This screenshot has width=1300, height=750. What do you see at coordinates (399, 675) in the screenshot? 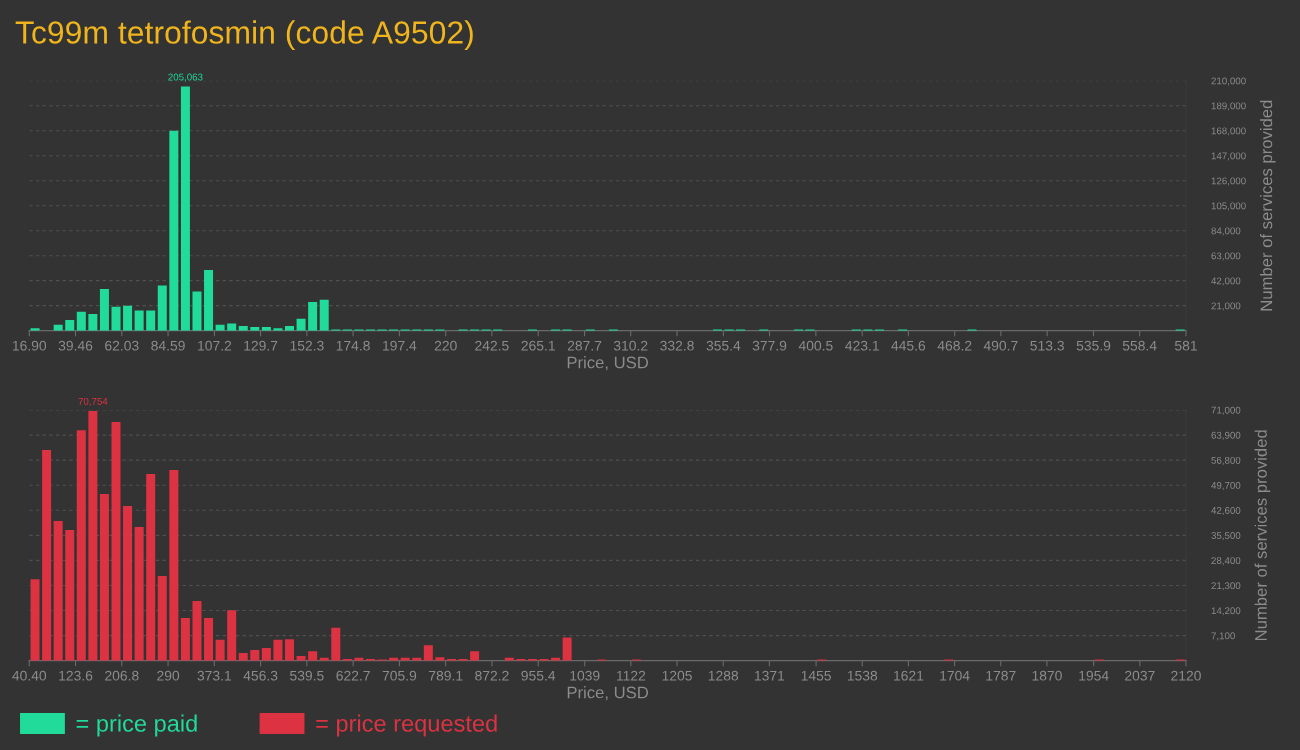
I see `x-tick-label: 705.9` at bounding box center [399, 675].